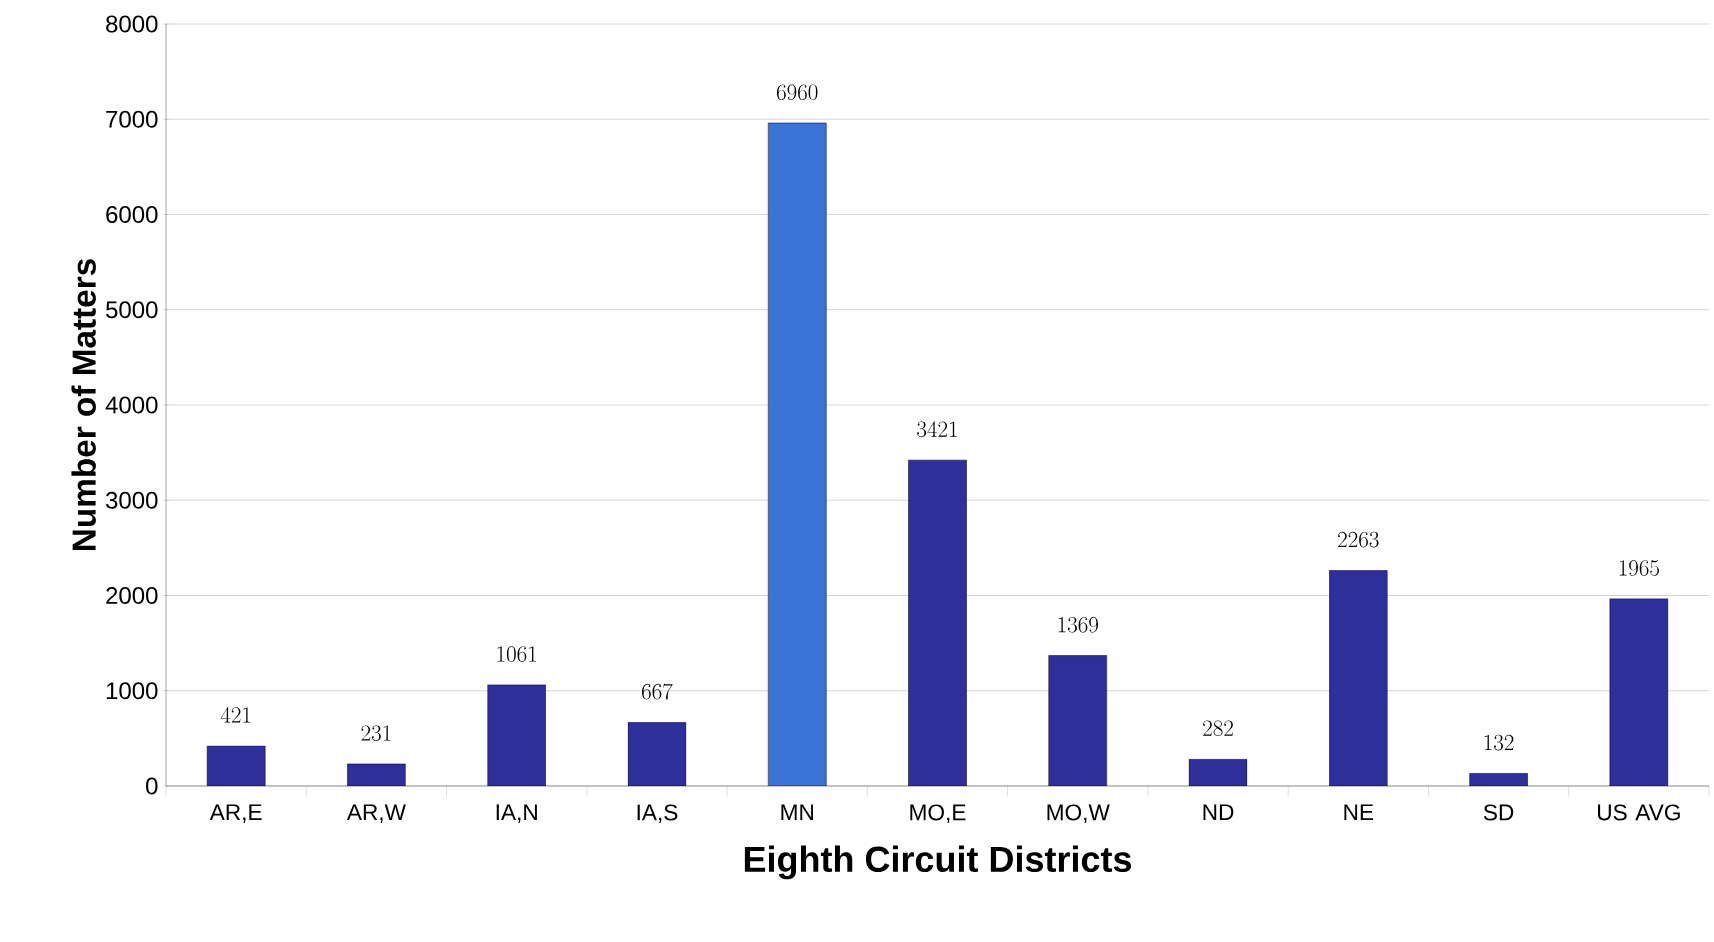 Image resolution: width=1714 pixels, height=942 pixels. Describe the element at coordinates (1499, 742) in the screenshot. I see `data-label: 132` at that location.